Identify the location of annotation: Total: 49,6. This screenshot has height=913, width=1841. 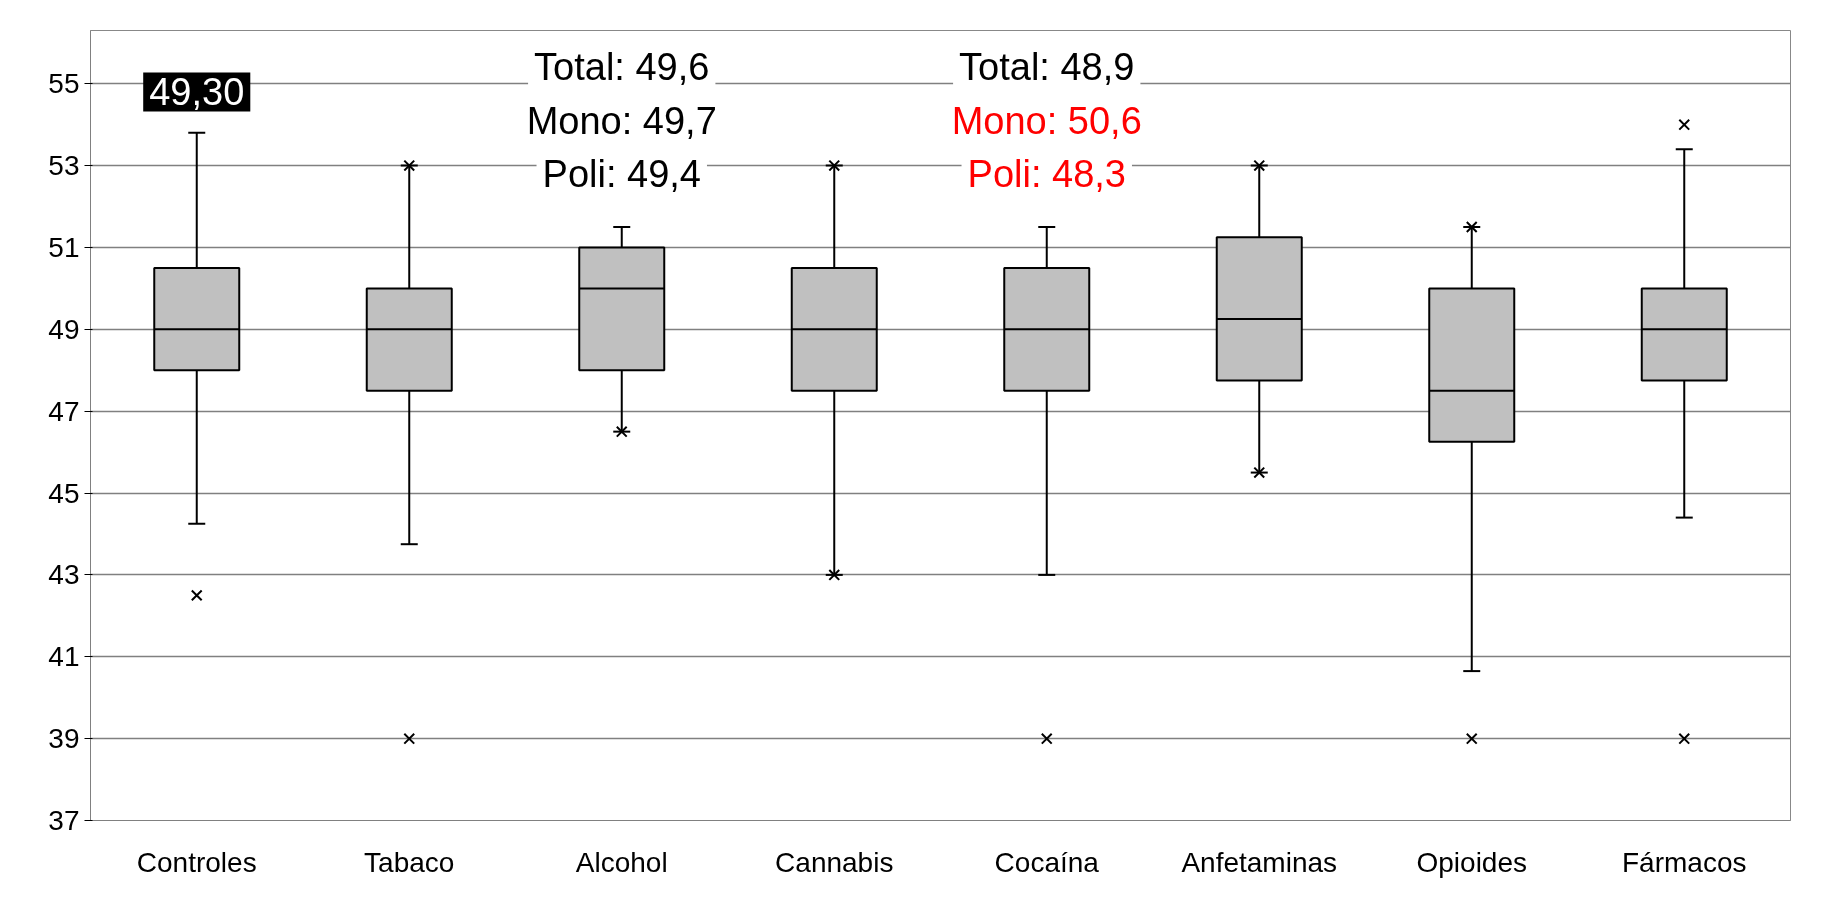
(622, 67).